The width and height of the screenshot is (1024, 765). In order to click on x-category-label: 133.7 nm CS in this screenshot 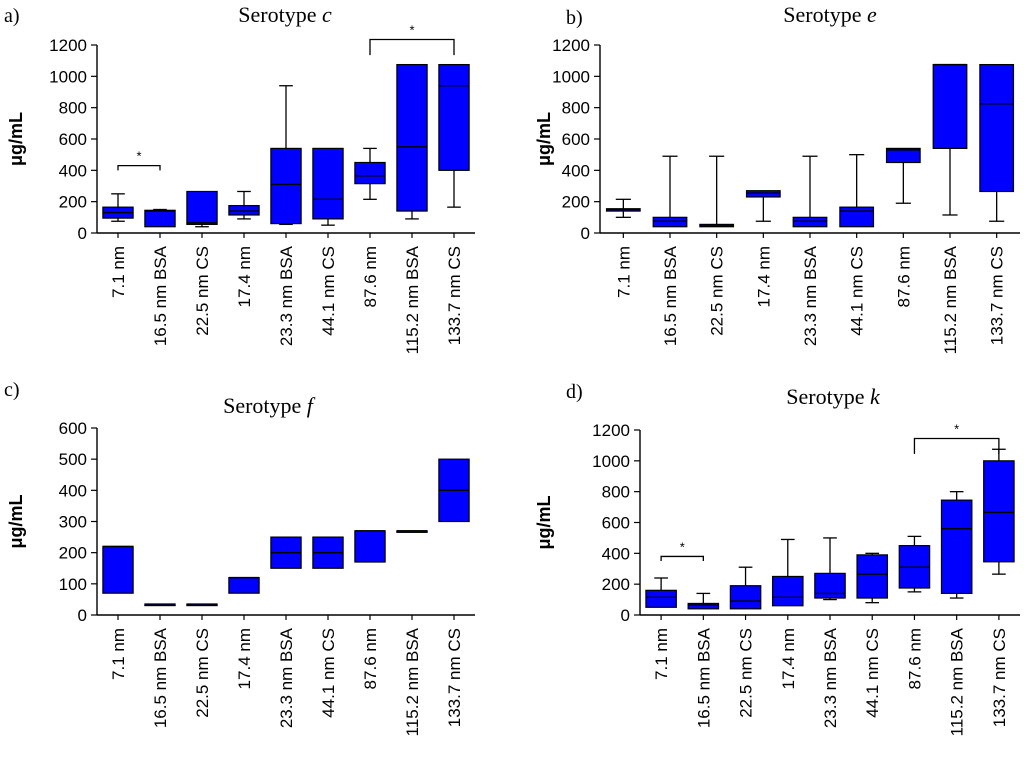, I will do `click(454, 295)`.